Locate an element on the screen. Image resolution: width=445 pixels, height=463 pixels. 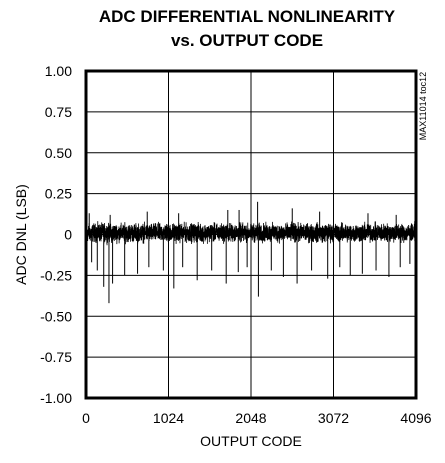
part-number-note: MAX11014 toc12 is located at coordinates (423, 106).